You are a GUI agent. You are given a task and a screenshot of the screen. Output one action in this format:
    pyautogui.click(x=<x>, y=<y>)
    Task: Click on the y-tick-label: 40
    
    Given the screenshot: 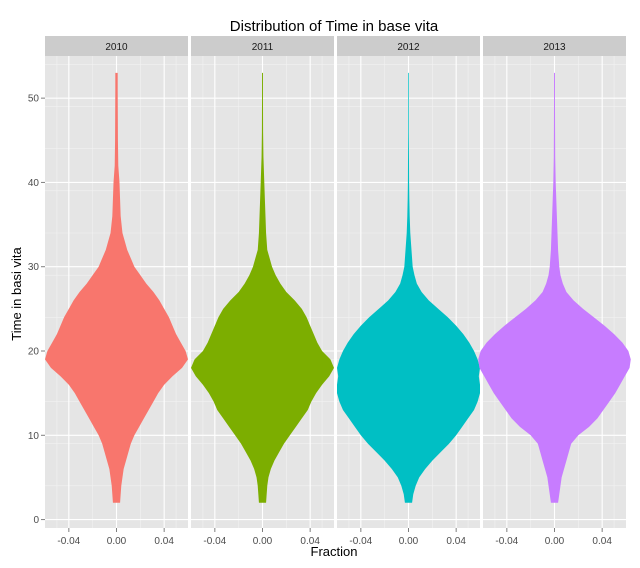 What is the action you would take?
    pyautogui.click(x=34, y=183)
    